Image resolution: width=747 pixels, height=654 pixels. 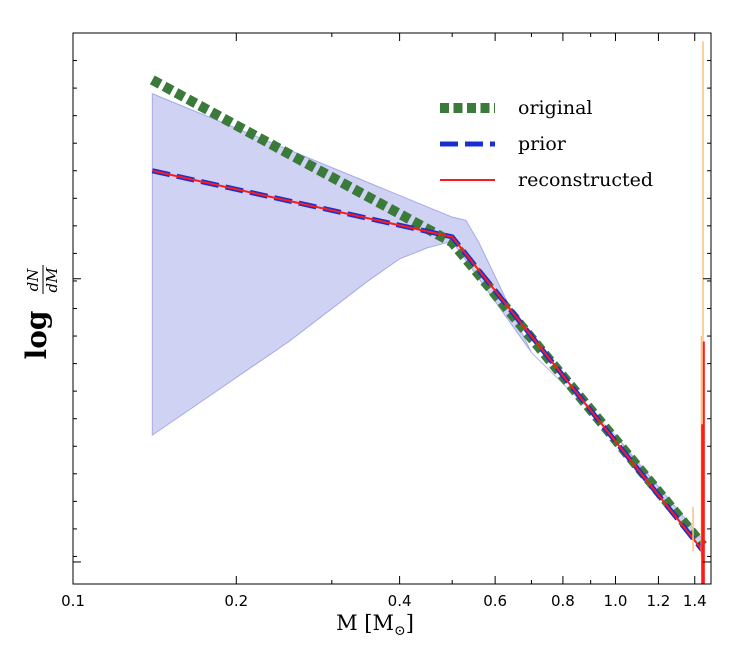 I want to click on x-axis-label: M [M⊙], so click(x=375, y=625).